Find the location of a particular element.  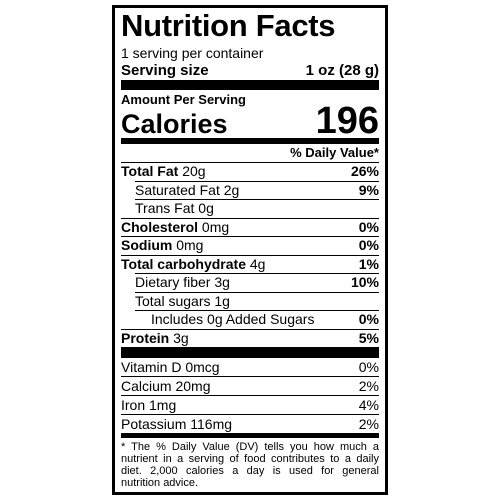

nutrient: Includes 0g Added Sugars is located at coordinates (232, 320).